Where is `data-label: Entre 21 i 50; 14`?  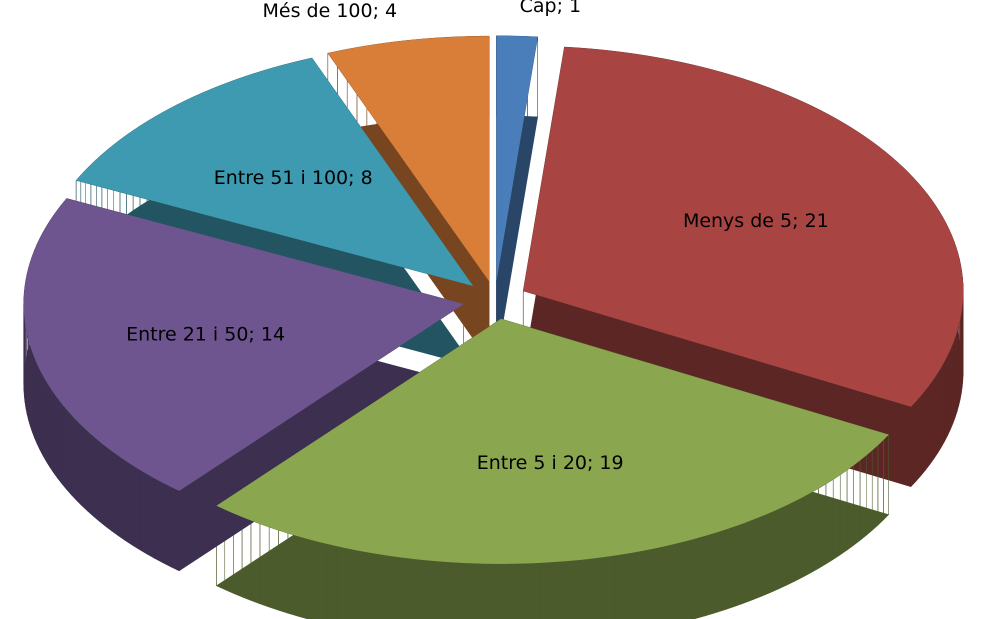 data-label: Entre 21 i 50; 14 is located at coordinates (205, 334).